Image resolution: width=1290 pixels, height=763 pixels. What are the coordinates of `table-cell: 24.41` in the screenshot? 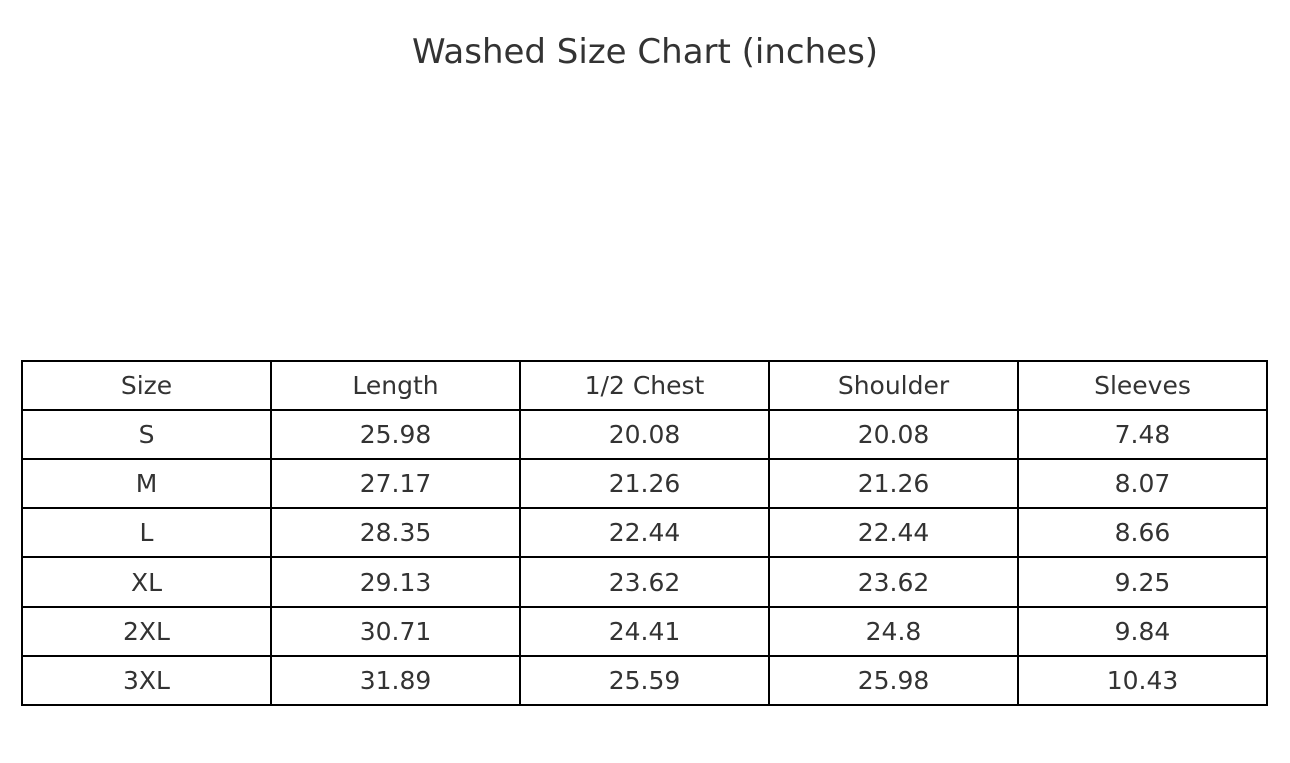 It's located at (644, 631).